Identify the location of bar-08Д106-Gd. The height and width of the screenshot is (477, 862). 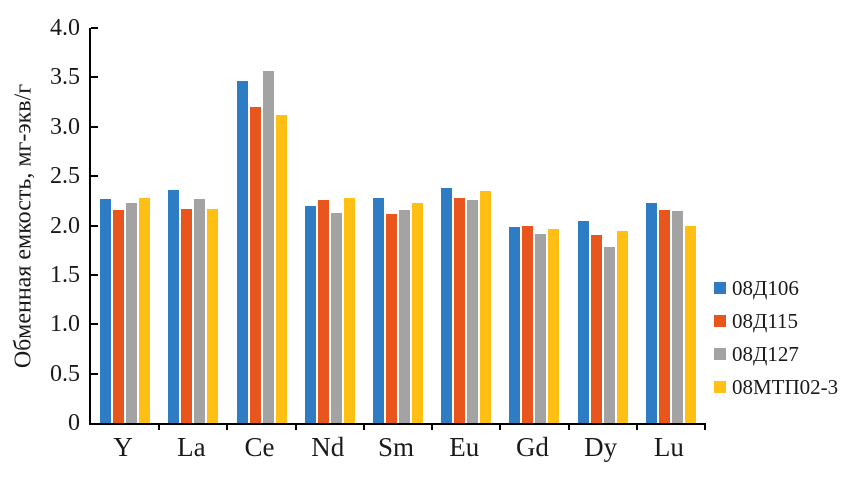
(515, 325).